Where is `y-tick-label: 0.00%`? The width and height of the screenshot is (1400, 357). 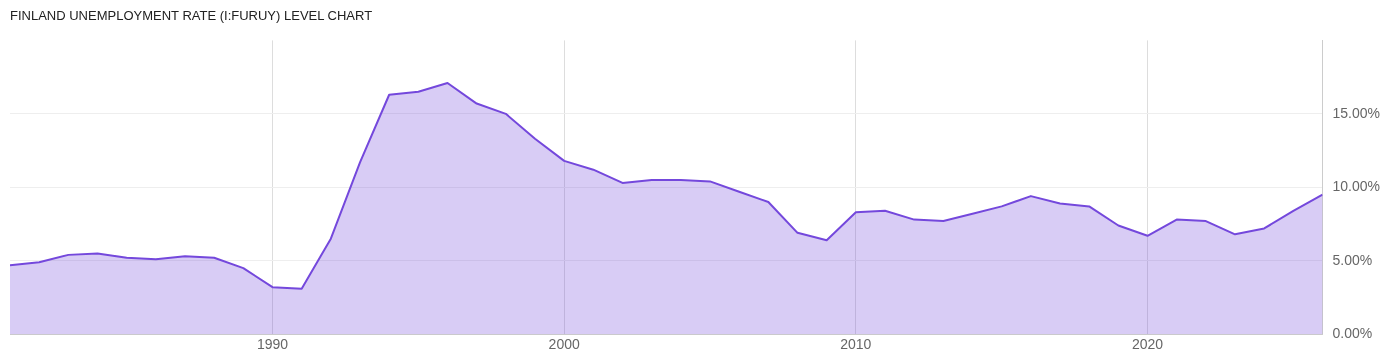
y-tick-label: 0.00% is located at coordinates (1352, 333).